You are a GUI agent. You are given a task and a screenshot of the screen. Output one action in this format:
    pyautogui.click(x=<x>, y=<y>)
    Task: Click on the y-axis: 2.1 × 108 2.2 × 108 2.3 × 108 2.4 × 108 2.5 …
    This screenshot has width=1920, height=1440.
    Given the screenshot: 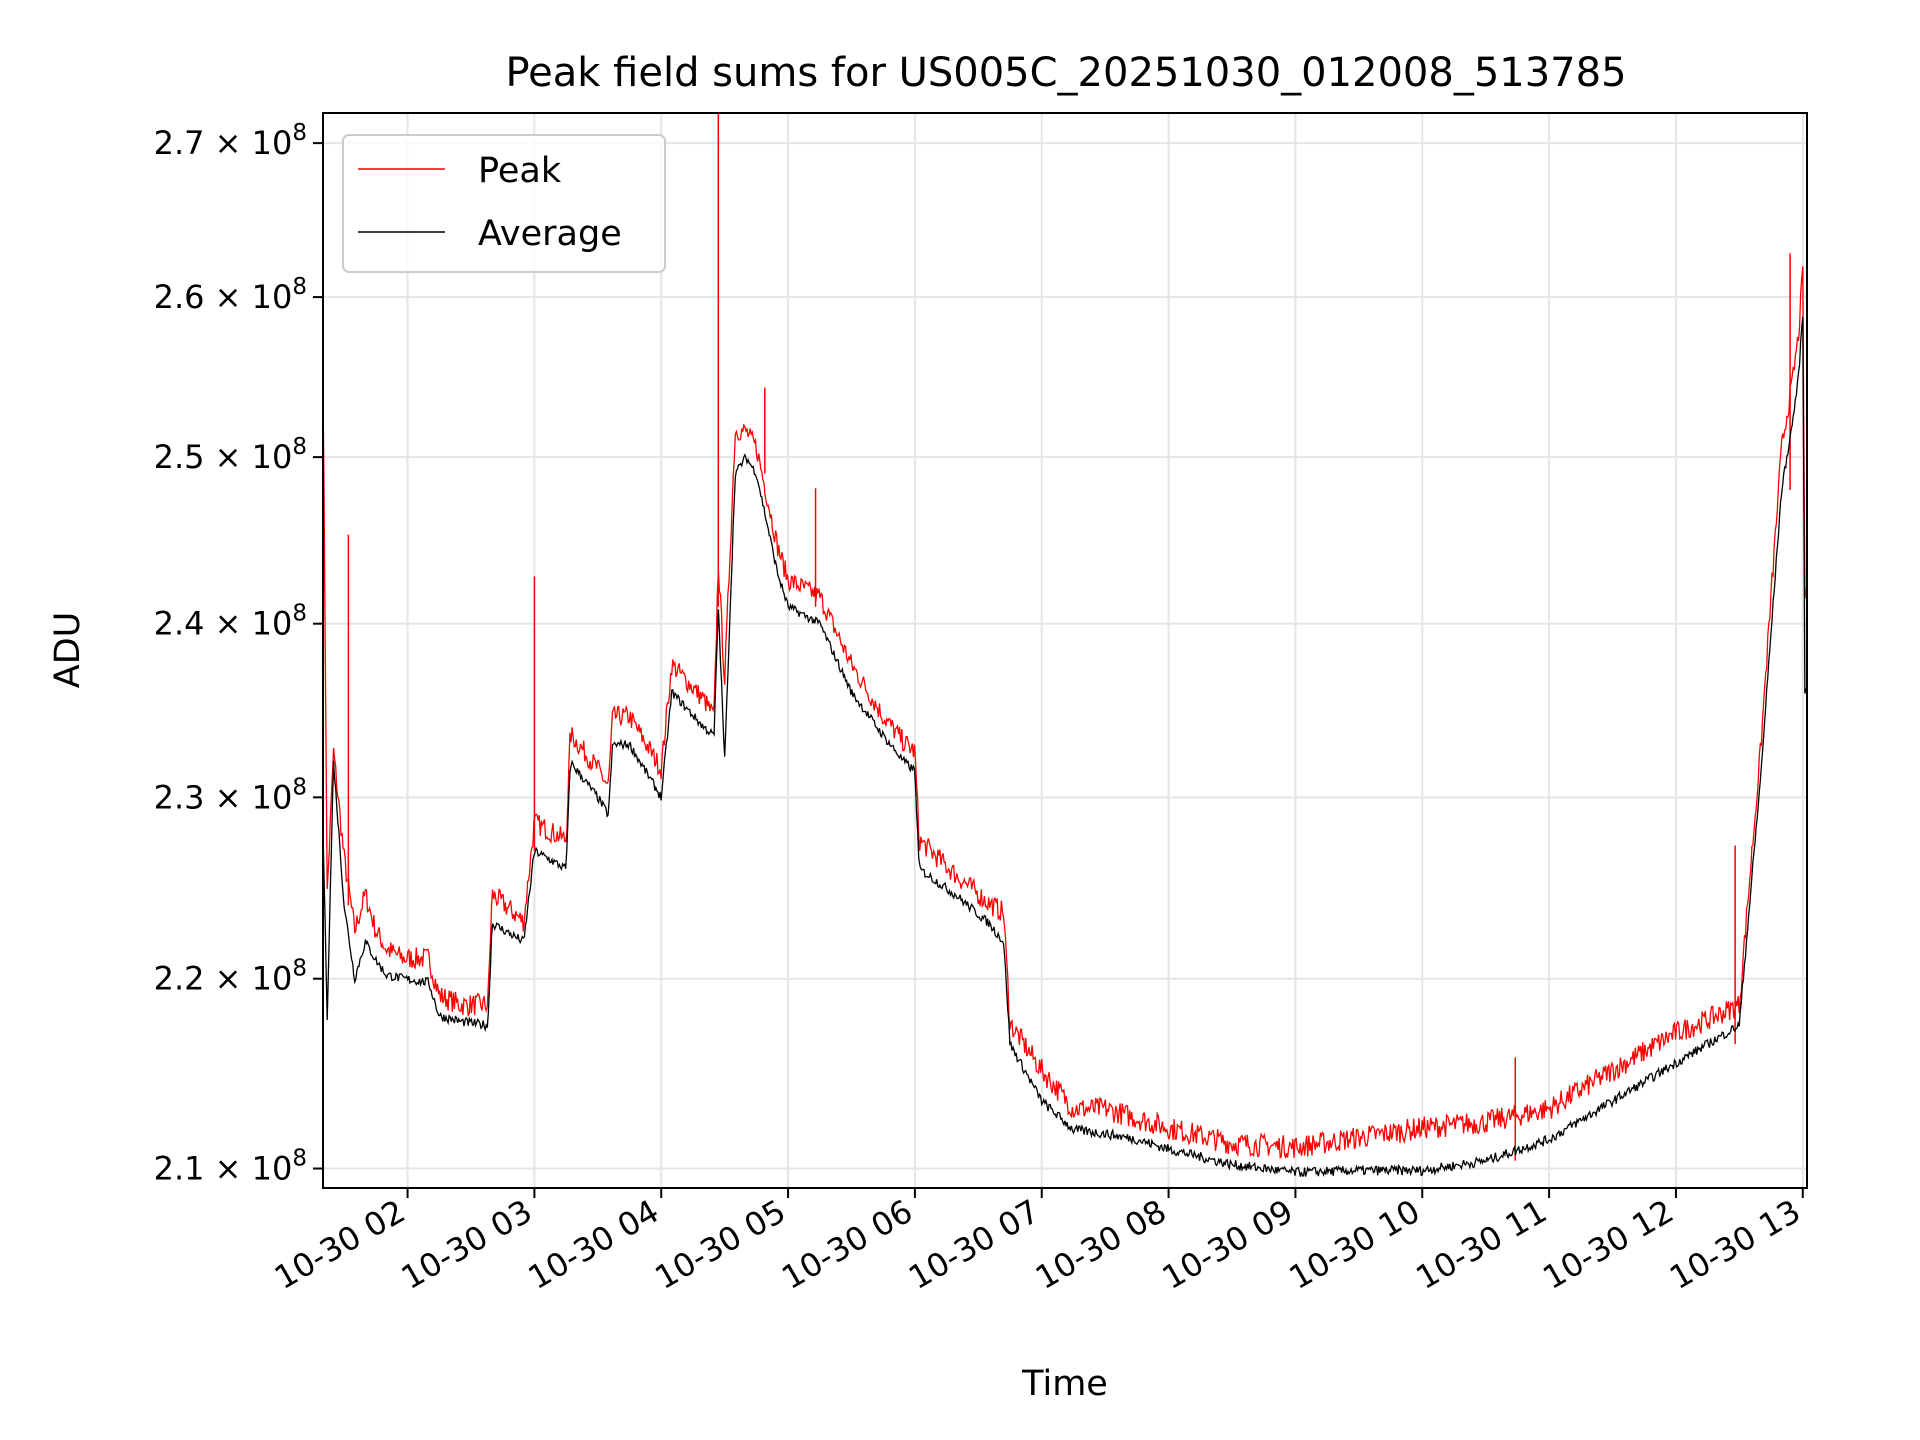 What is the action you would take?
    pyautogui.click(x=238, y=654)
    